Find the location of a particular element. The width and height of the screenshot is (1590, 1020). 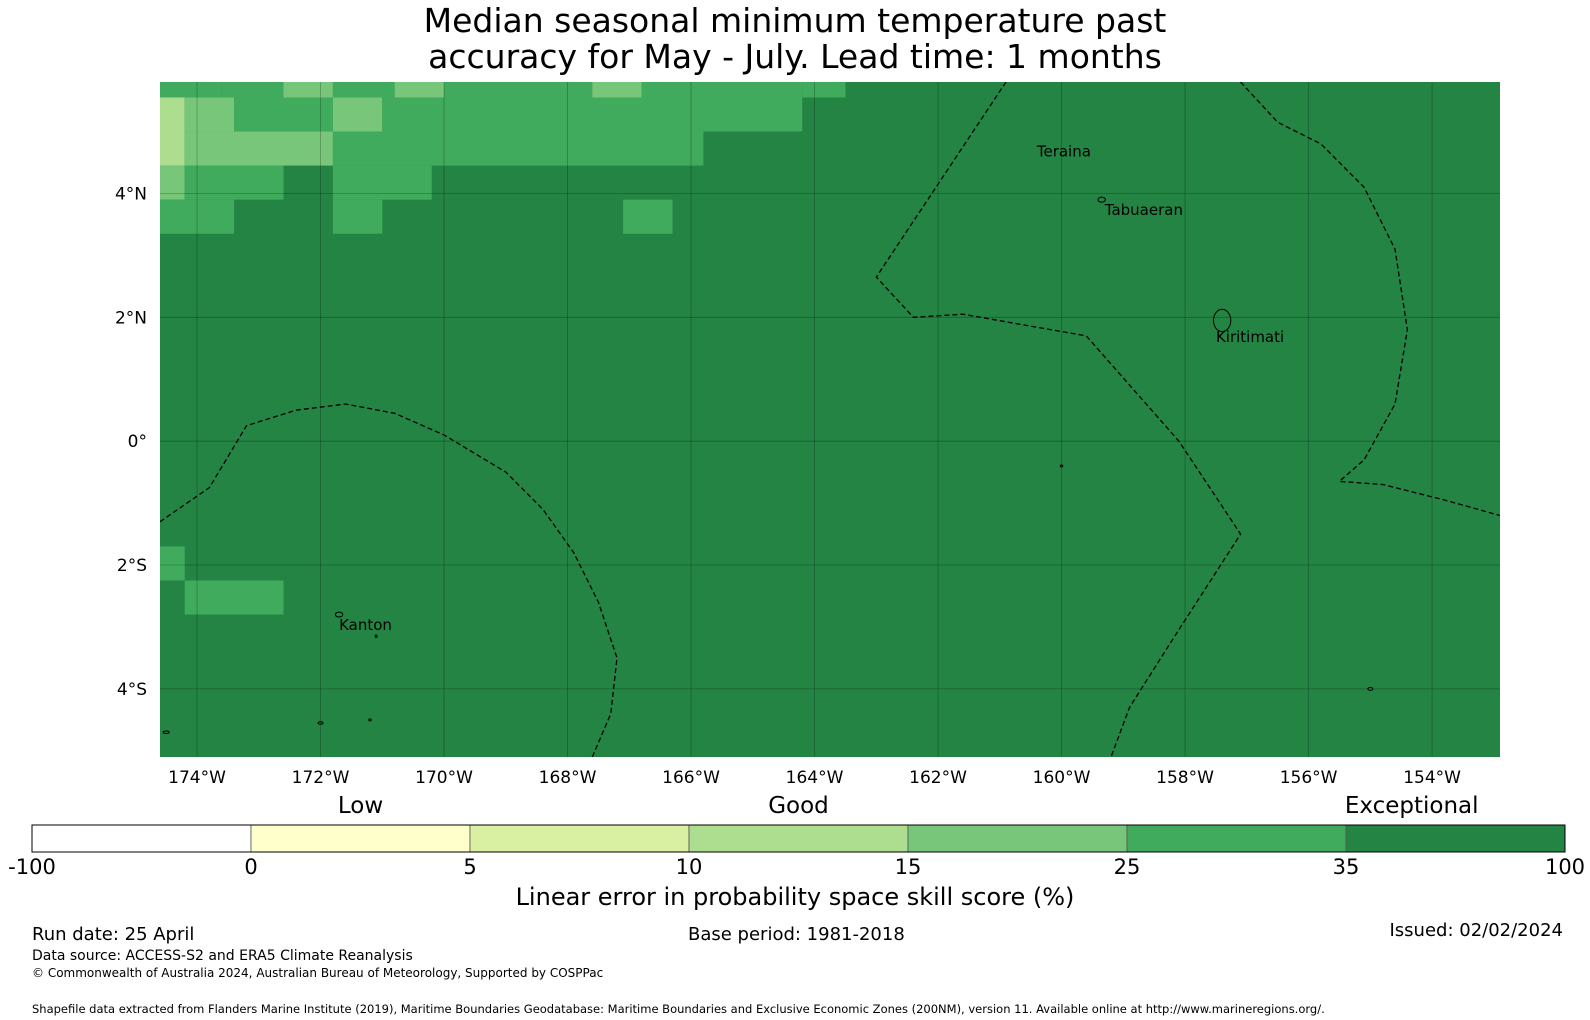

longitude-tick-label: 168°W is located at coordinates (568, 778).